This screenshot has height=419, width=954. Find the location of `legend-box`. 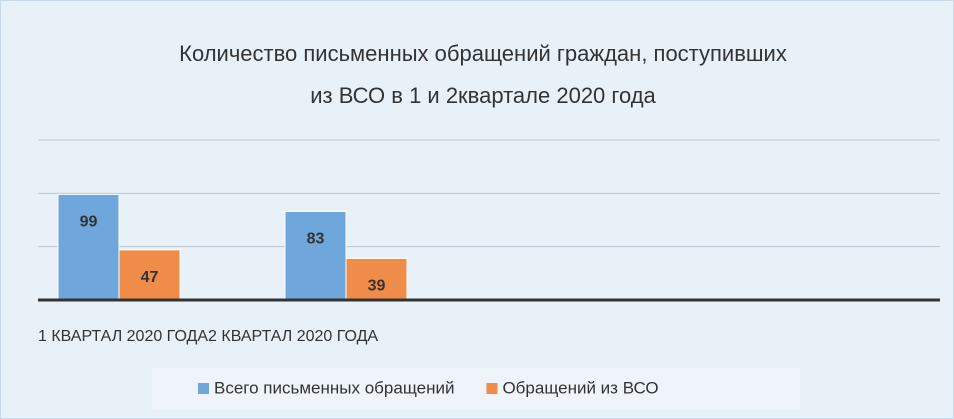

legend-box is located at coordinates (476, 389).